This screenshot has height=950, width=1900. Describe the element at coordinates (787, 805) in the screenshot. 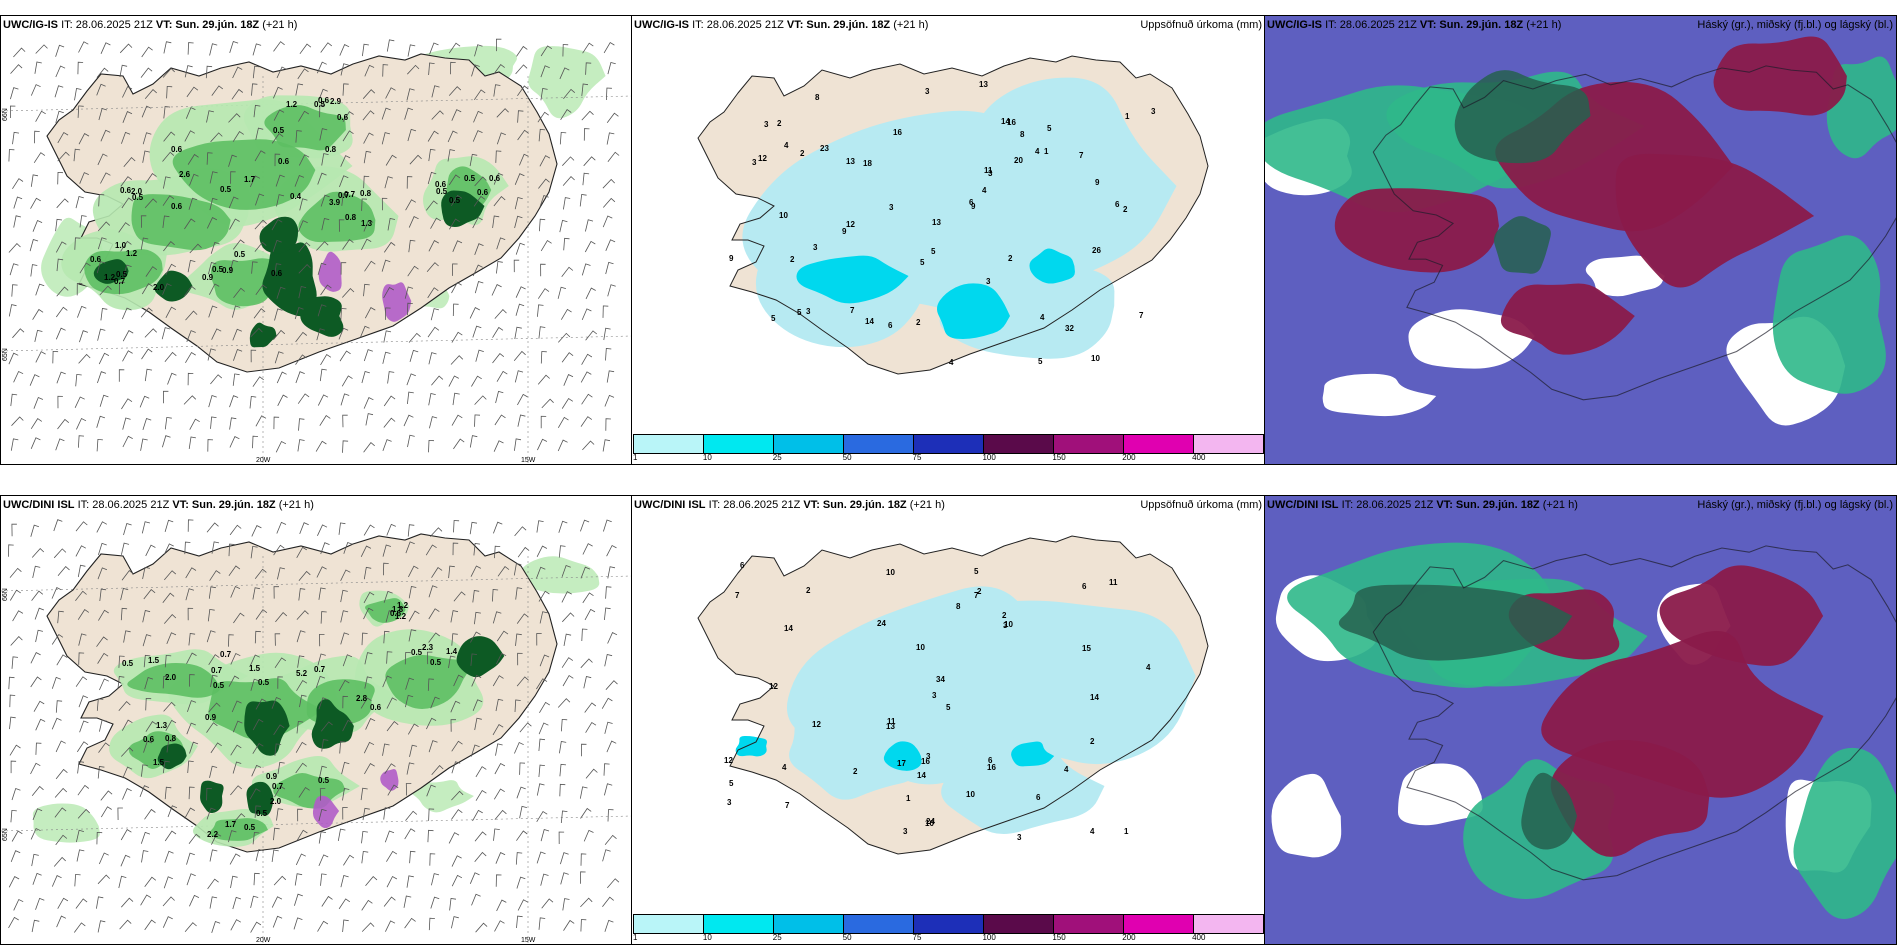

I see `precip-value-label: 7` at that location.